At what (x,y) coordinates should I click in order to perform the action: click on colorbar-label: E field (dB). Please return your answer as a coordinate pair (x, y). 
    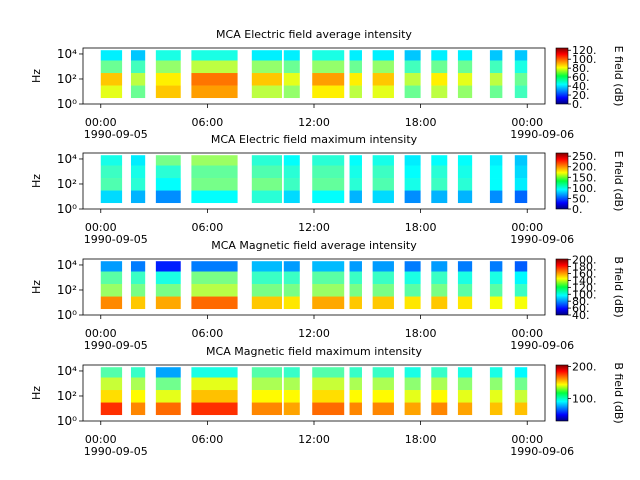
    Looking at the image, I should click on (618, 181).